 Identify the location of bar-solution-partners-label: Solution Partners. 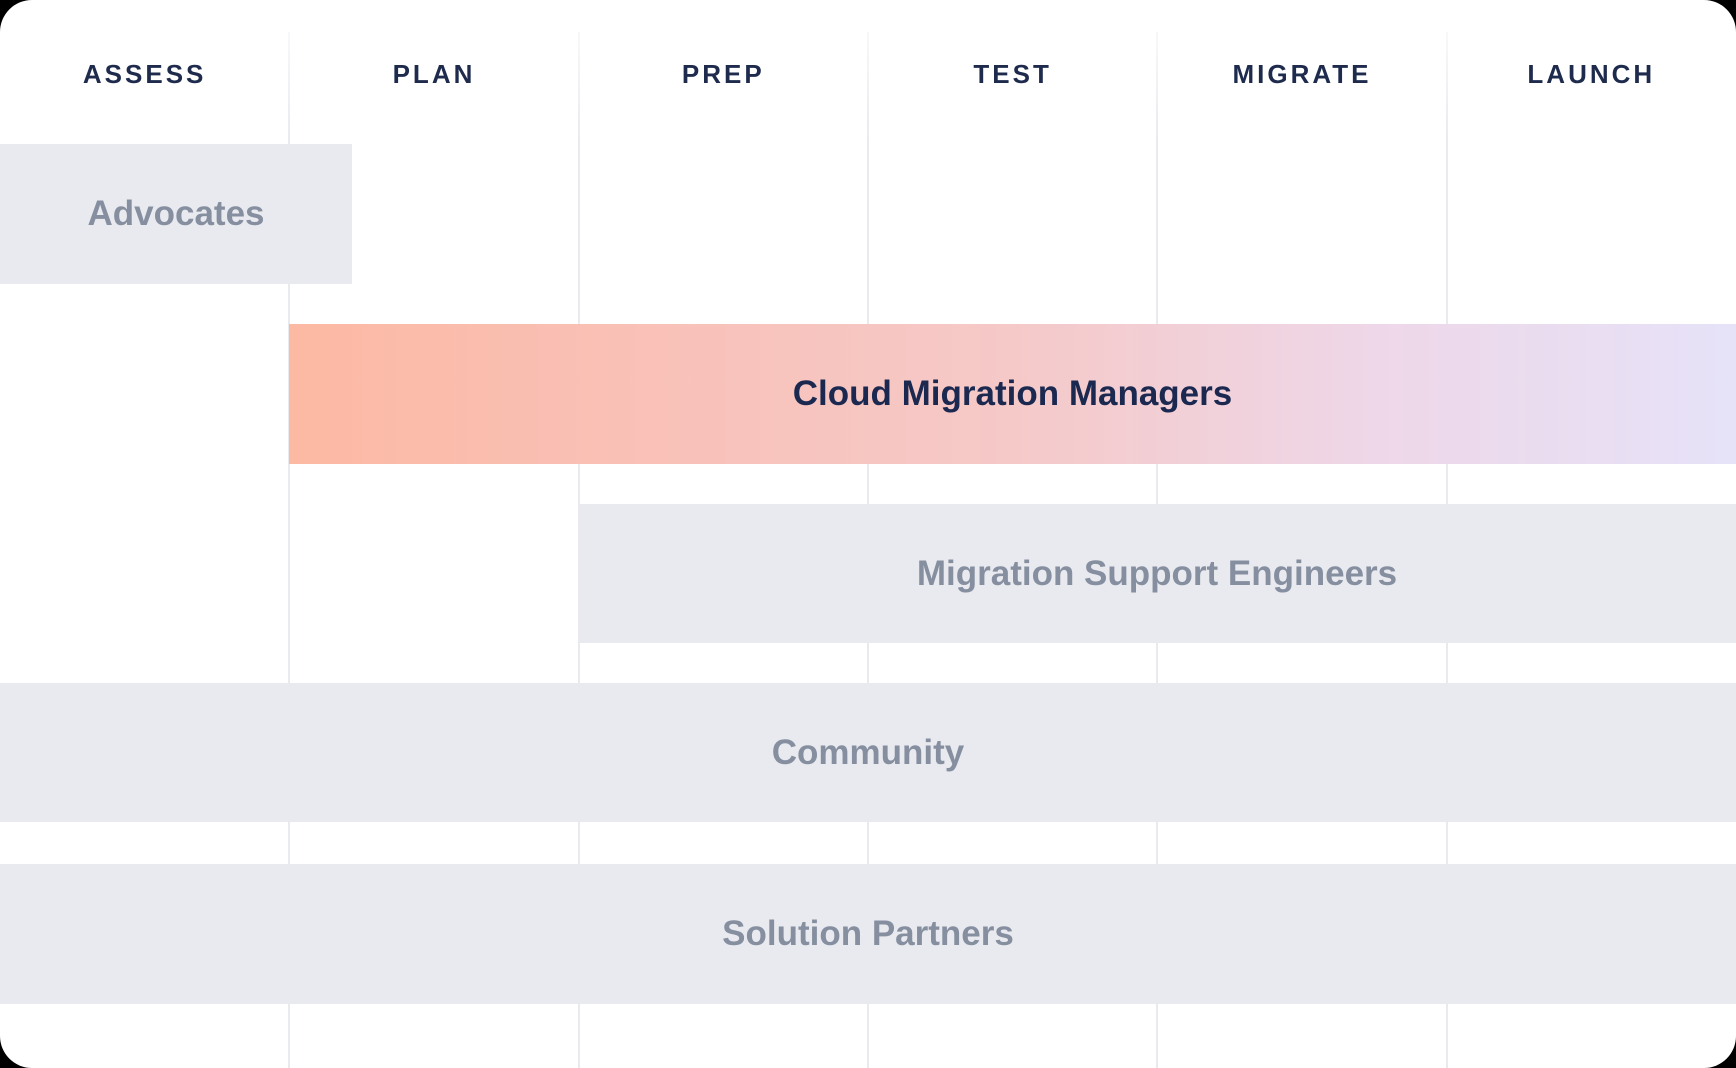
(868, 933).